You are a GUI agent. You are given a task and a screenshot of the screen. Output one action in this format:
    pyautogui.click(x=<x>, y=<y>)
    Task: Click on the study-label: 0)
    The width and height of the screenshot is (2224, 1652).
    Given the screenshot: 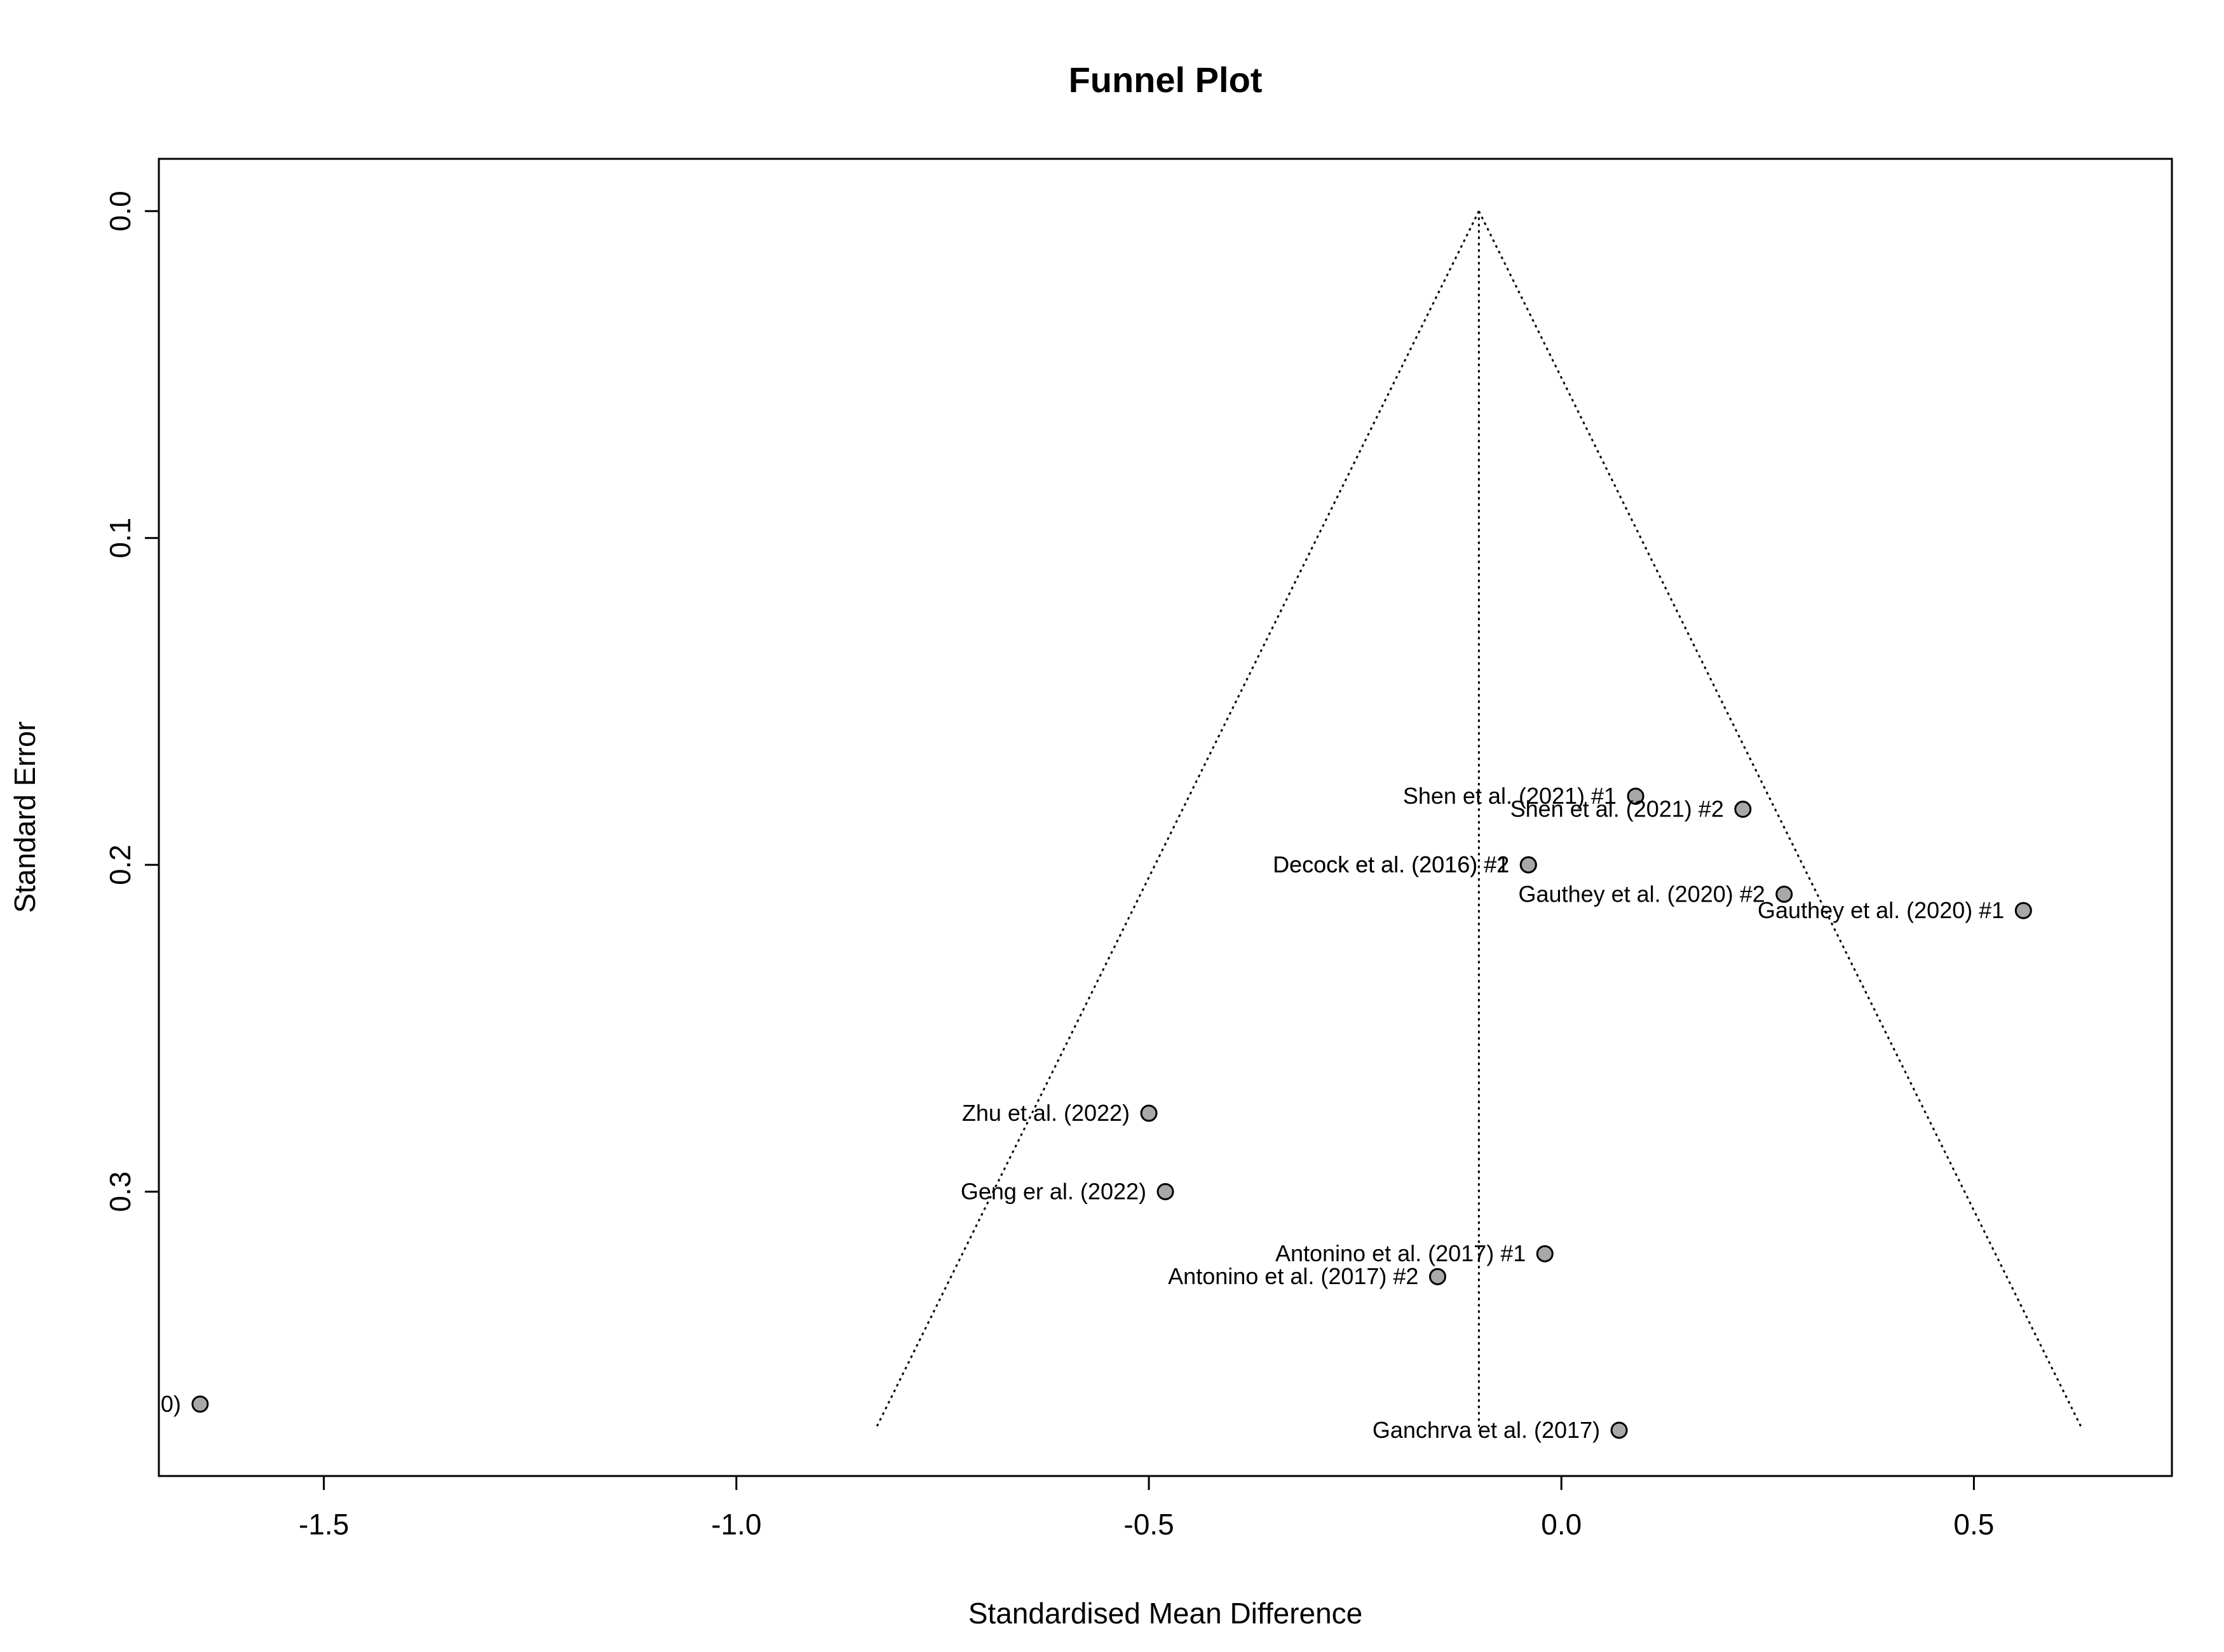 What is the action you would take?
    pyautogui.click(x=171, y=1404)
    